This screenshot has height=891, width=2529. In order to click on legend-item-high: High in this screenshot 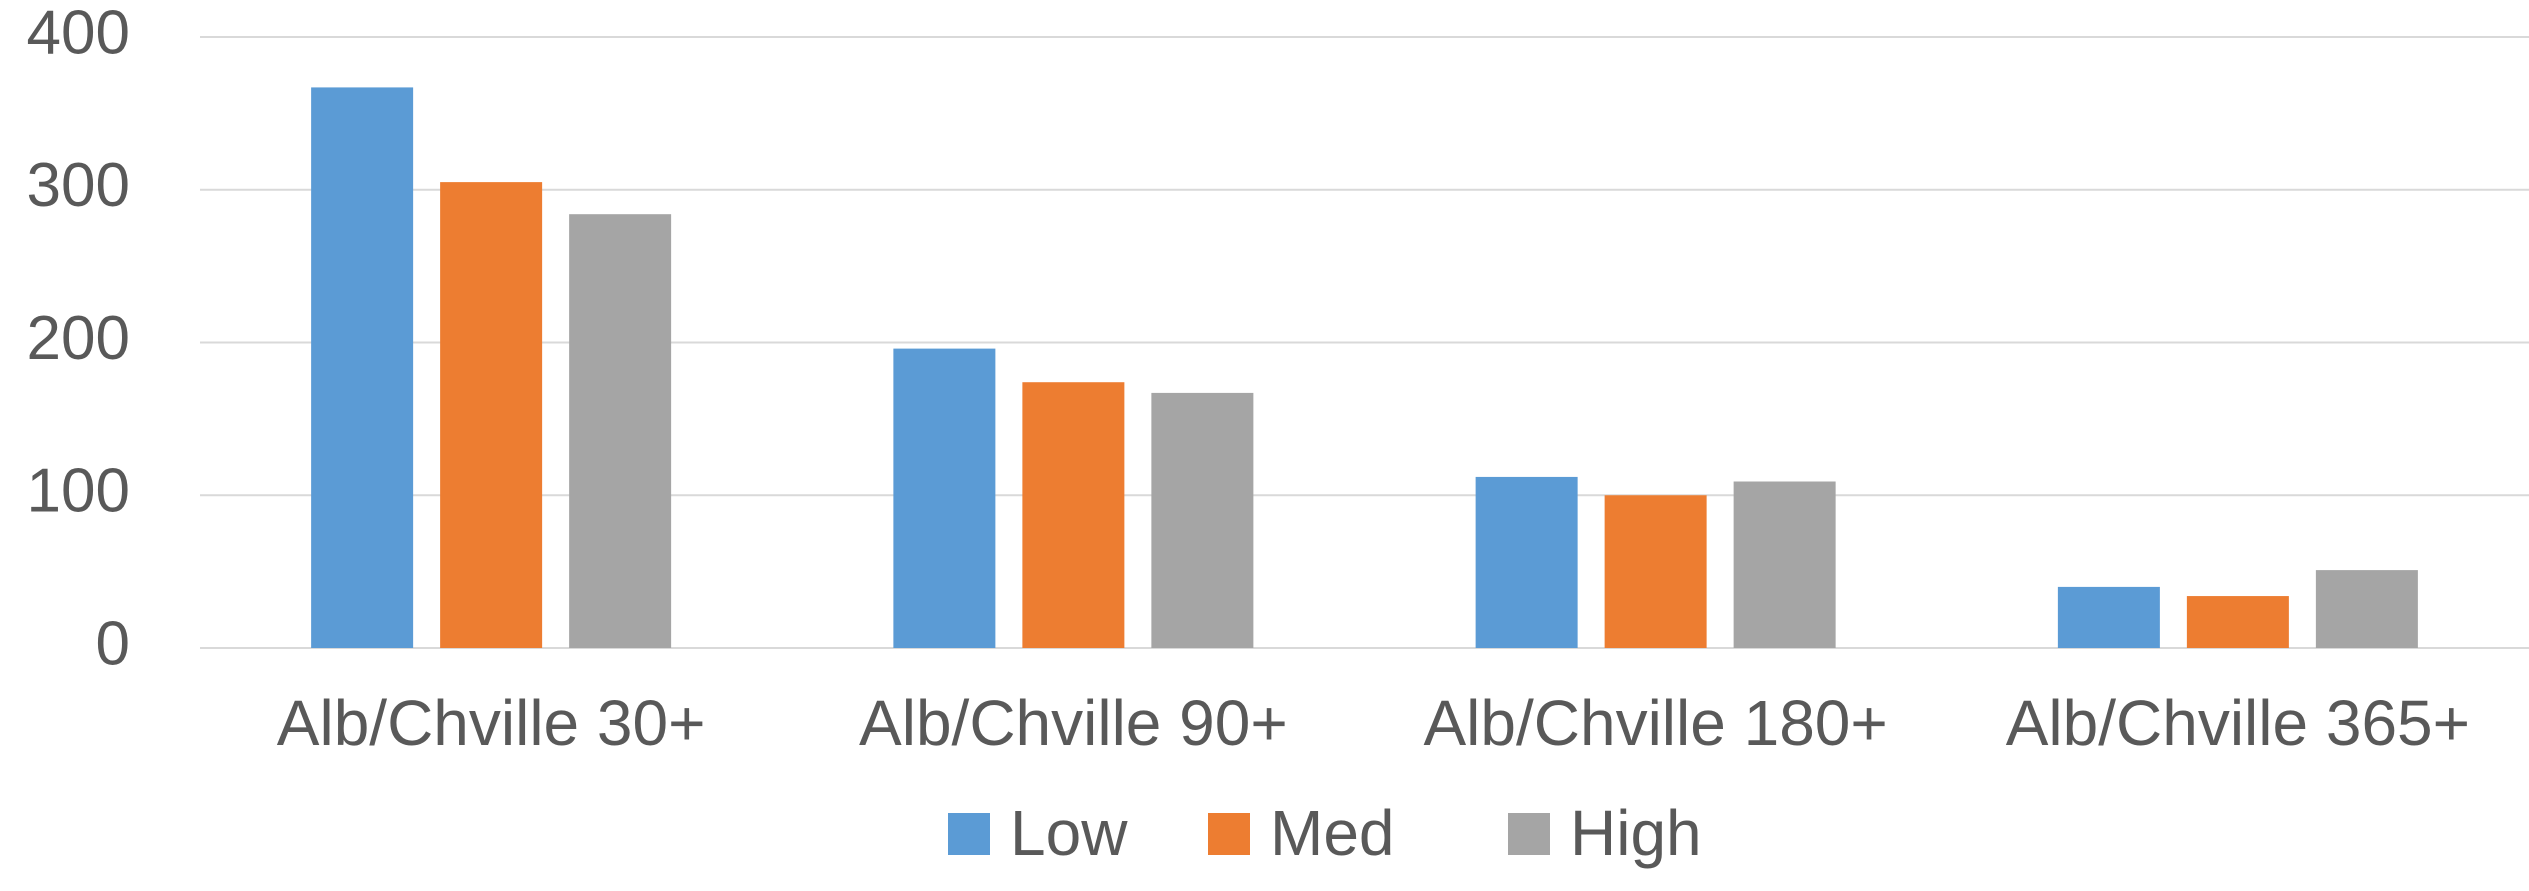, I will do `click(1605, 833)`.